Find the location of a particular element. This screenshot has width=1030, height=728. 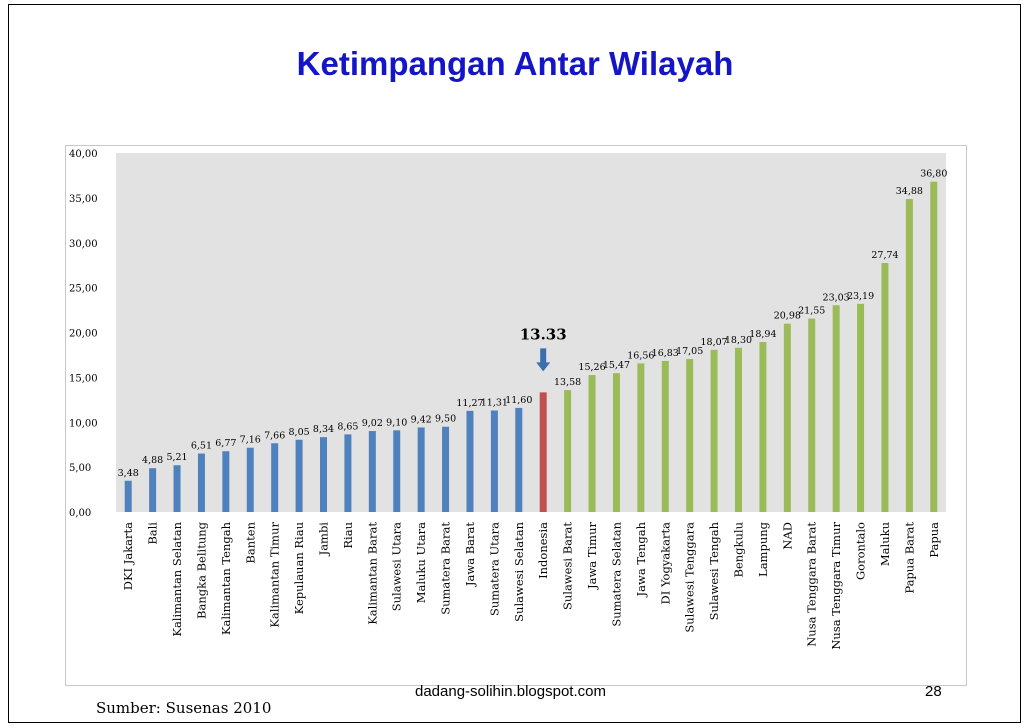

x-tick-label: Sumatera Barat is located at coordinates (446, 568).